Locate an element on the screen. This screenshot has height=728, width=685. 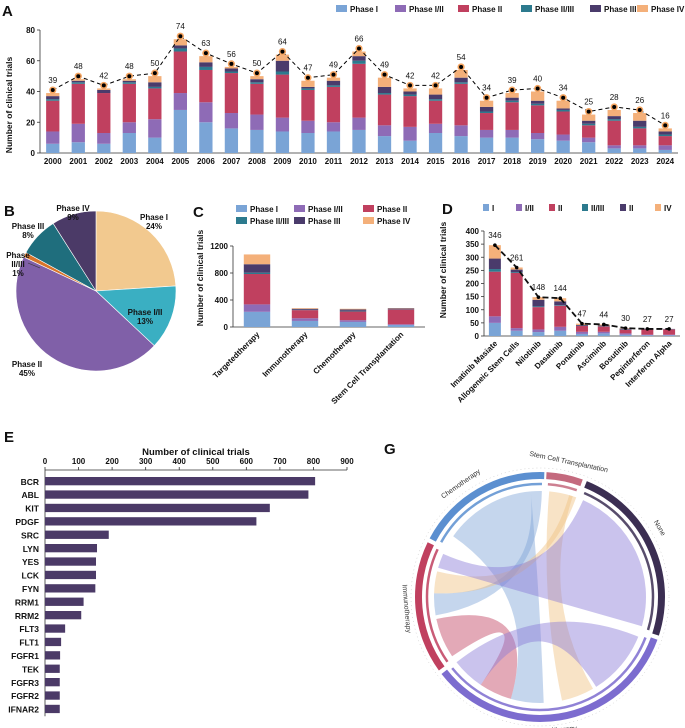
bar-stem-cell-transplantation-phase-ii is located at coordinates (401, 317).